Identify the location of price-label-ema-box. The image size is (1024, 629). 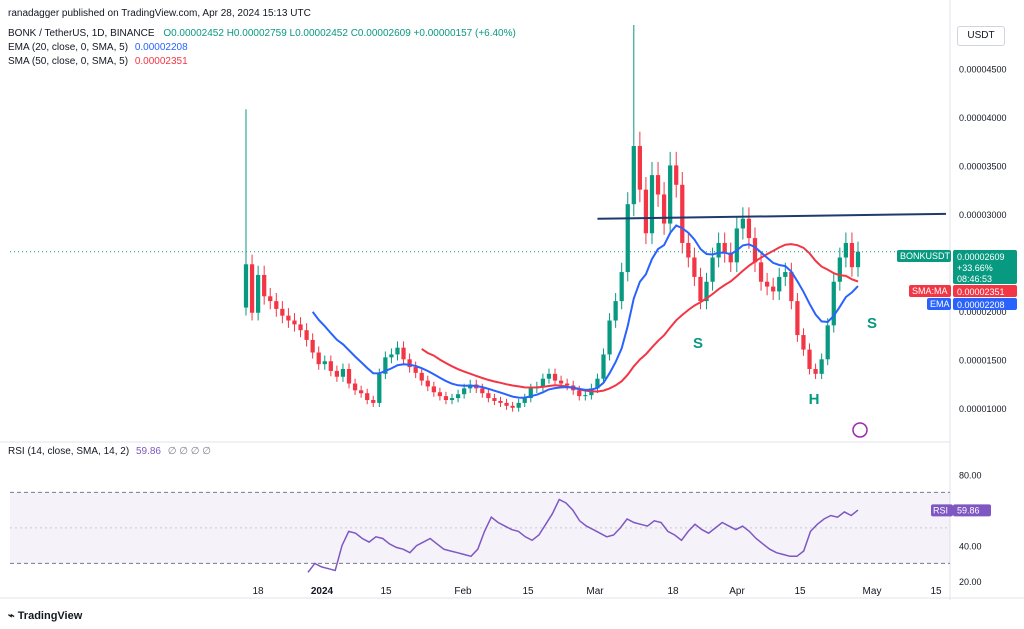
(985, 304).